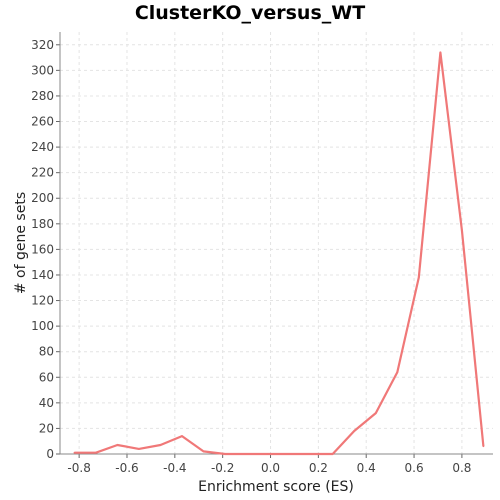 Image resolution: width=500 pixels, height=500 pixels. I want to click on y-tick-label: 280, so click(42, 96).